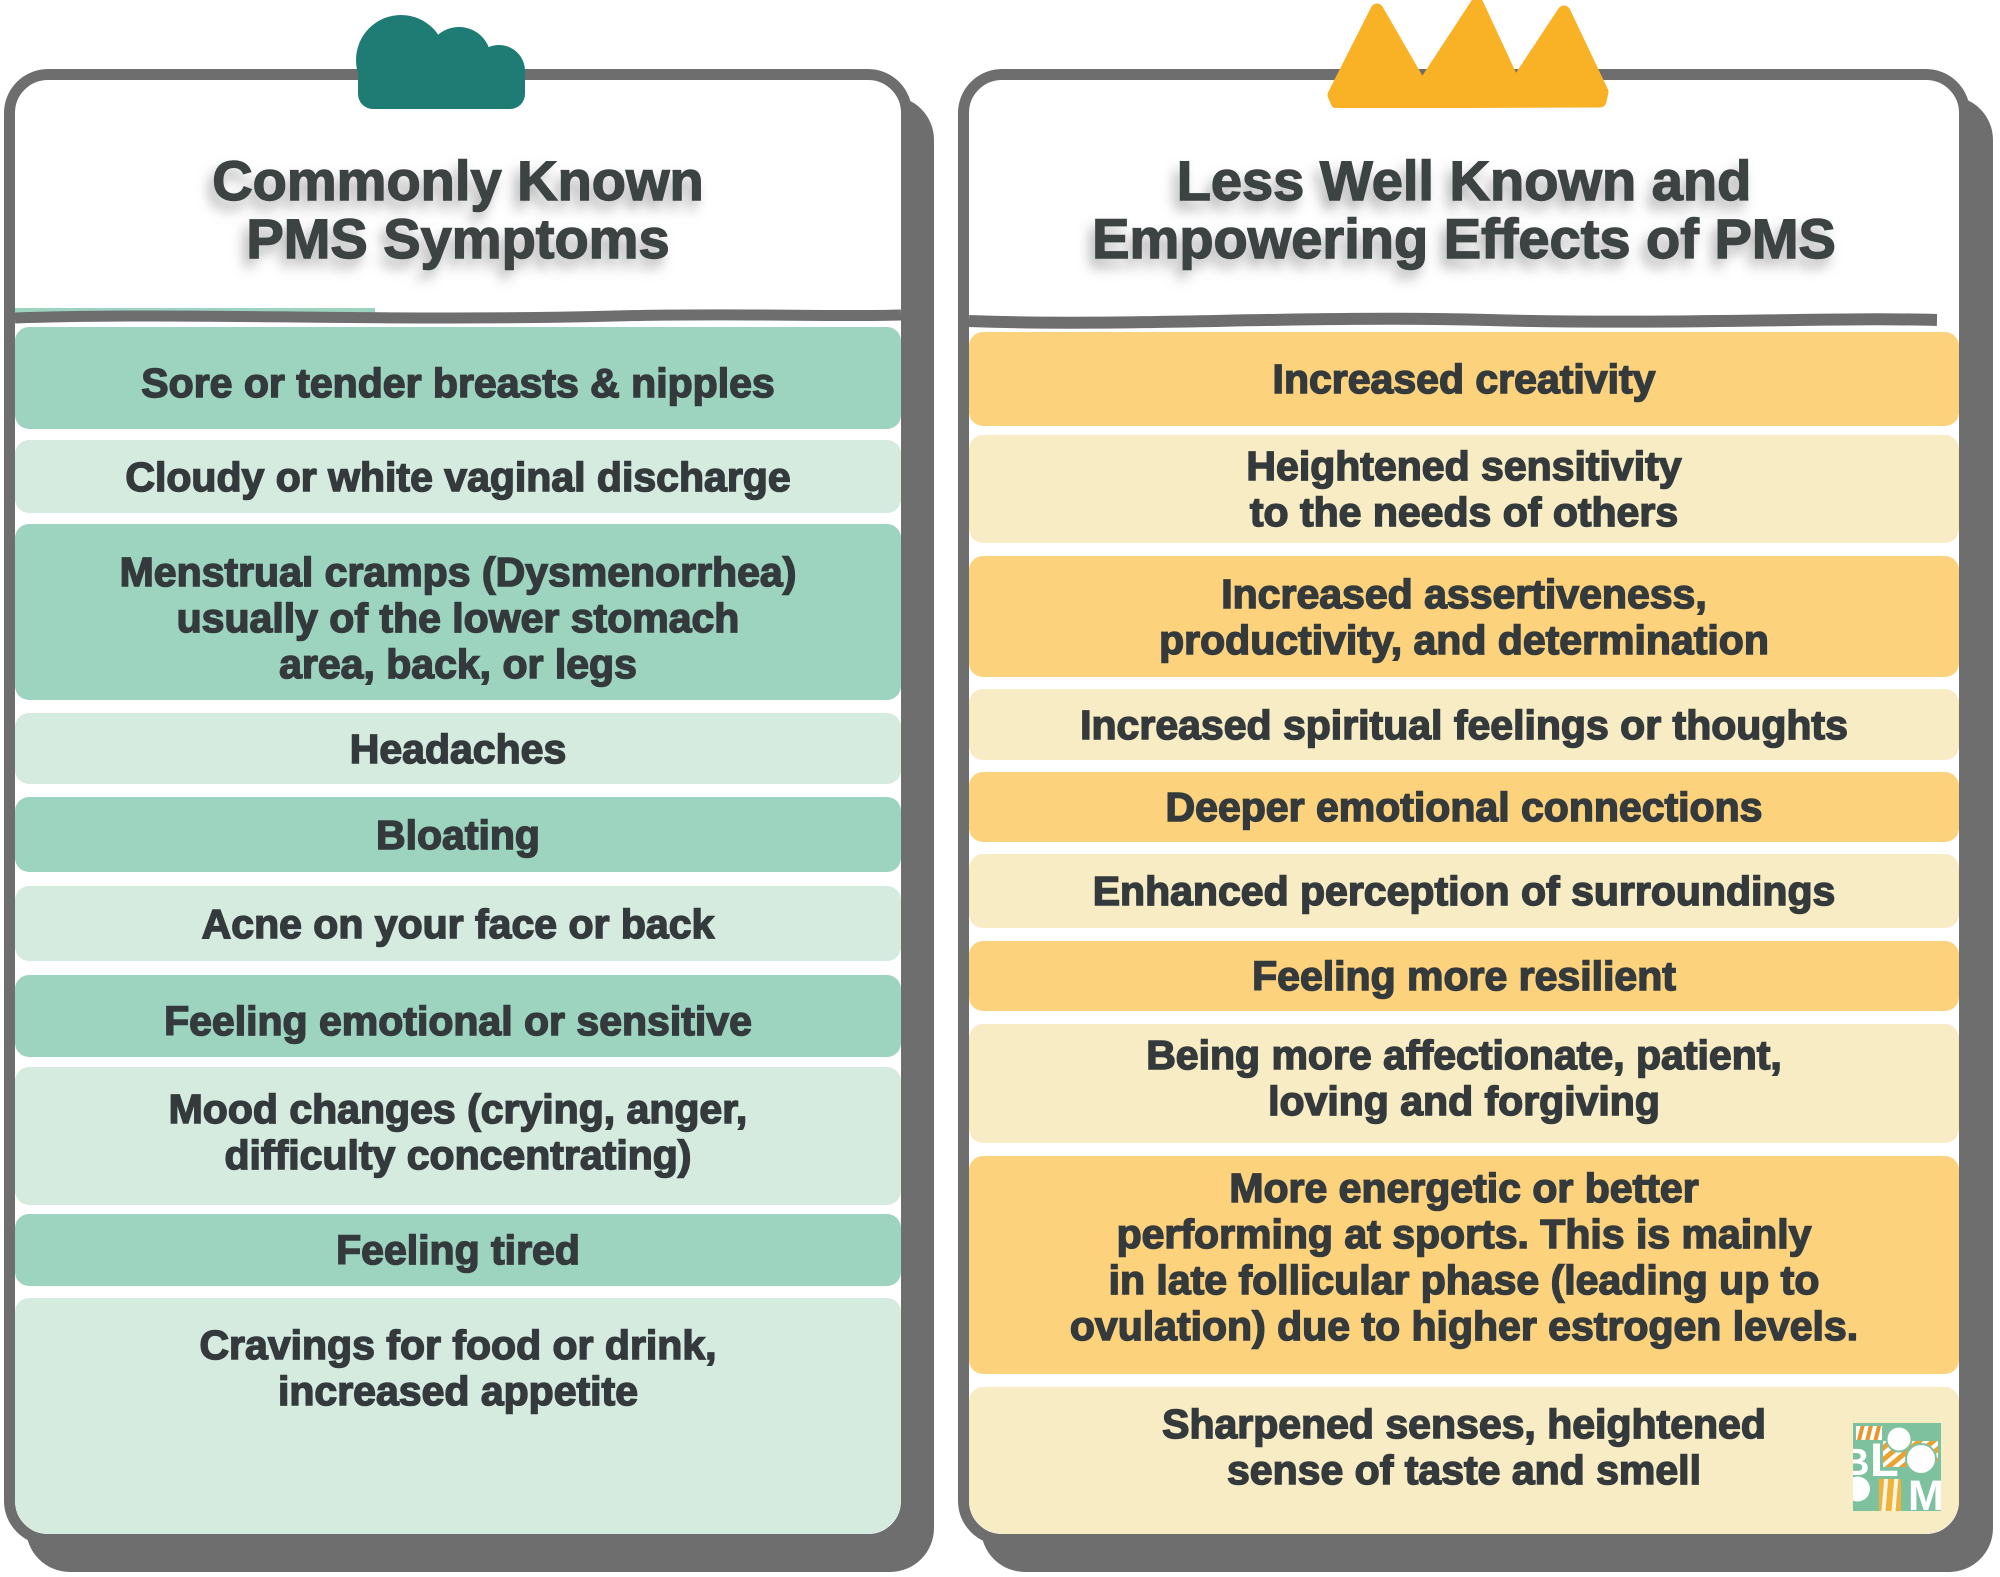  I want to click on svg-text: M, so click(1924, 1491).